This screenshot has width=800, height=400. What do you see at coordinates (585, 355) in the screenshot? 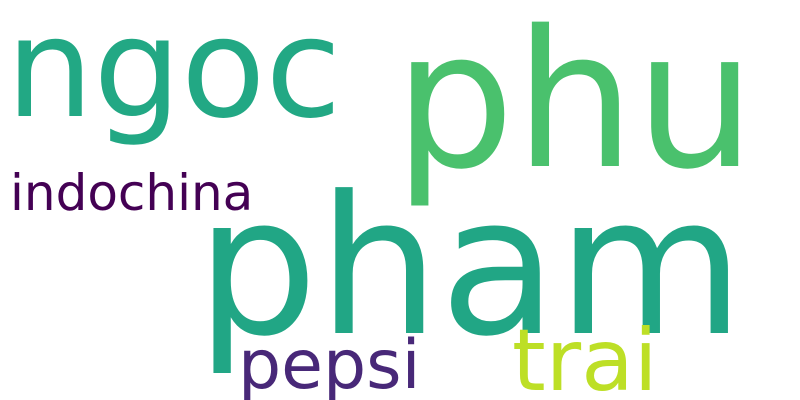
I see `word-trai: trai` at bounding box center [585, 355].